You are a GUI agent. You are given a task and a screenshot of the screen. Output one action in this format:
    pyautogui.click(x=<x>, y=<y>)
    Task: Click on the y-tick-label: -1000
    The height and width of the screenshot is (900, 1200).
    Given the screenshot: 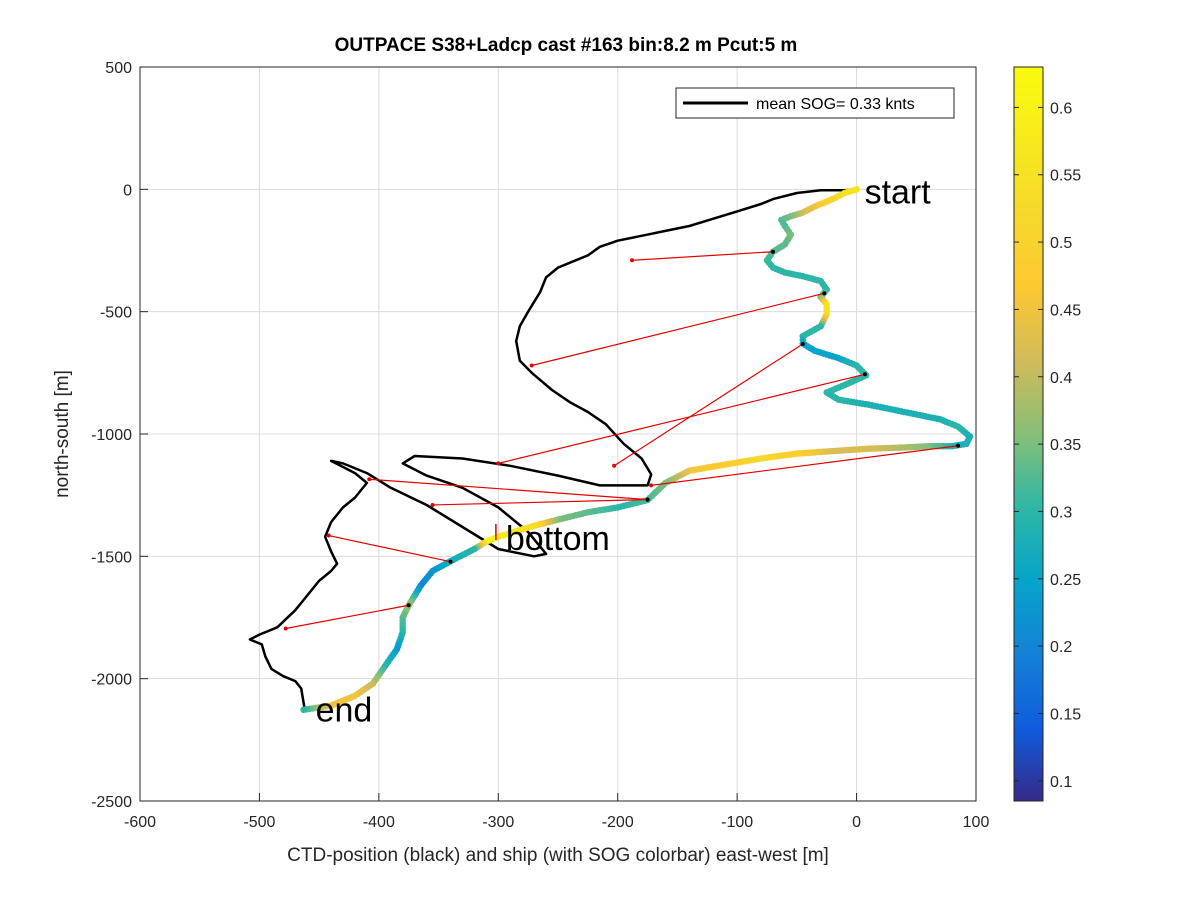 What is the action you would take?
    pyautogui.click(x=111, y=435)
    